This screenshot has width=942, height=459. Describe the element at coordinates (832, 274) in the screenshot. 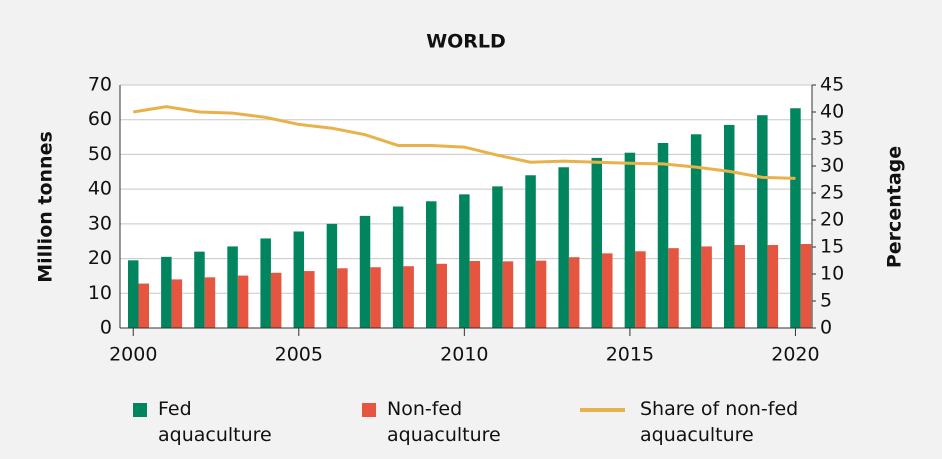

I see `y2-tick-label: 10` at that location.